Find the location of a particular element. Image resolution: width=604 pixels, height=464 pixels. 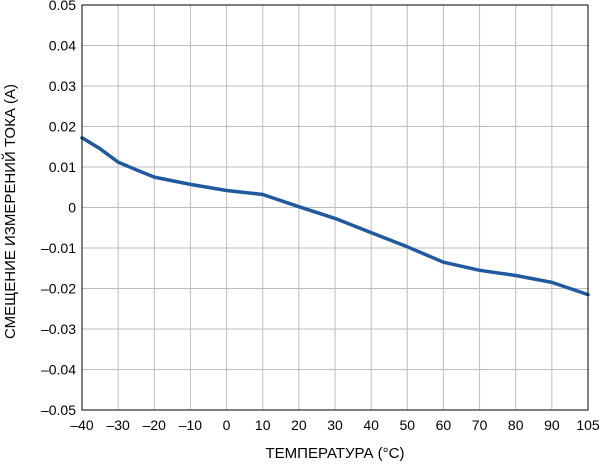

y-tick-label: 0.02 is located at coordinates (62, 127).